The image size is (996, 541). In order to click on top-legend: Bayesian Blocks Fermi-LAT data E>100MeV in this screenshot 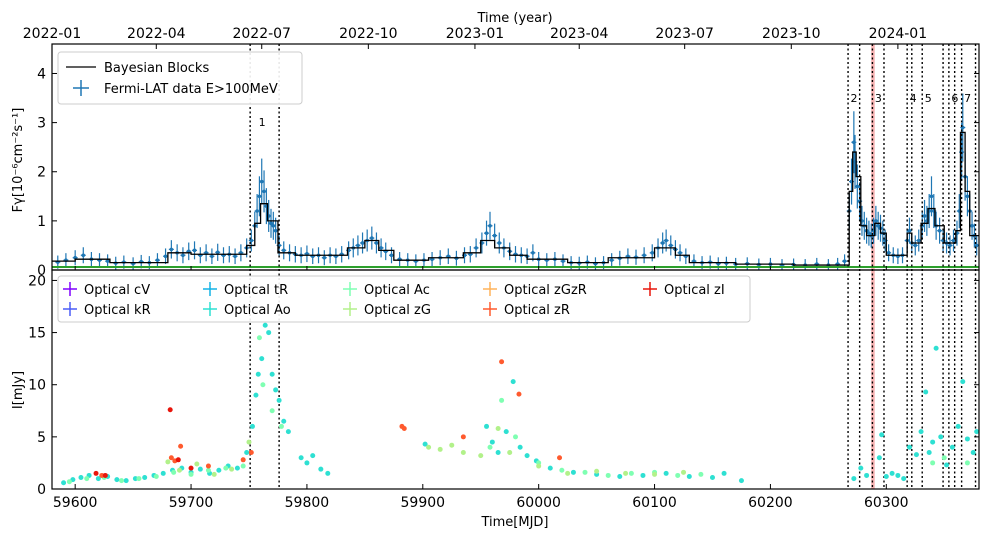, I will do `click(180, 78)`.